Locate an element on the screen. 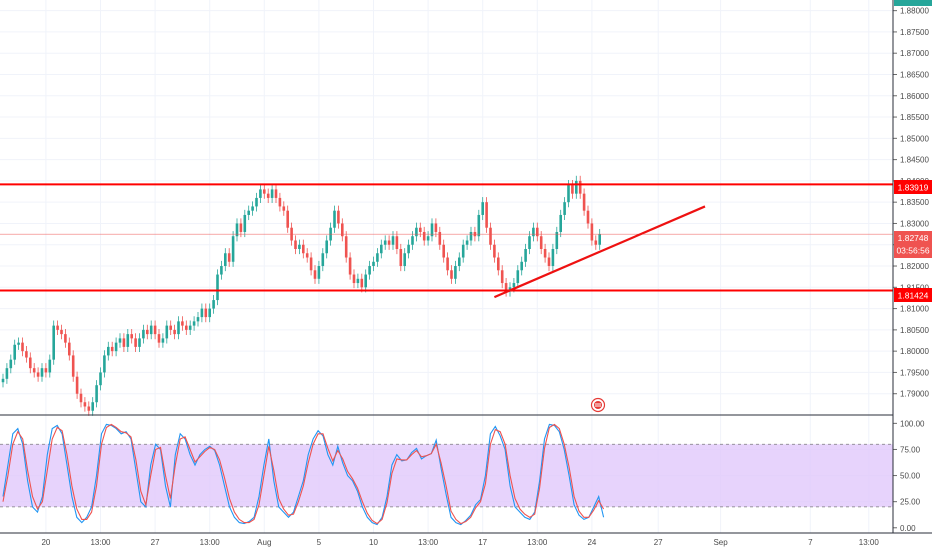  trendline is located at coordinates (599, 252).